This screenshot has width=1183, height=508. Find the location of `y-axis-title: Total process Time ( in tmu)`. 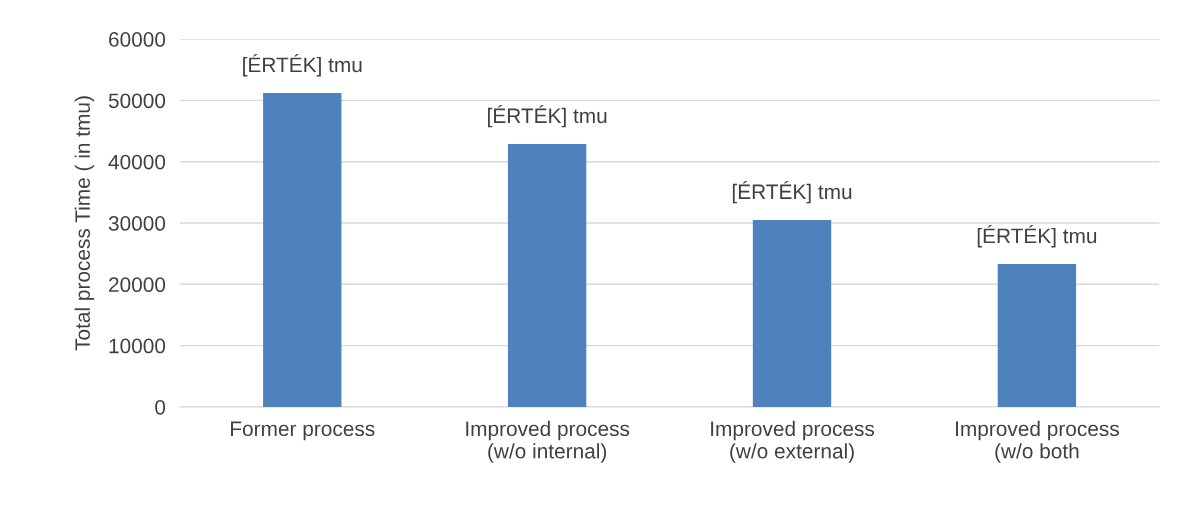

y-axis-title: Total process Time ( in tmu) is located at coordinates (84, 223).